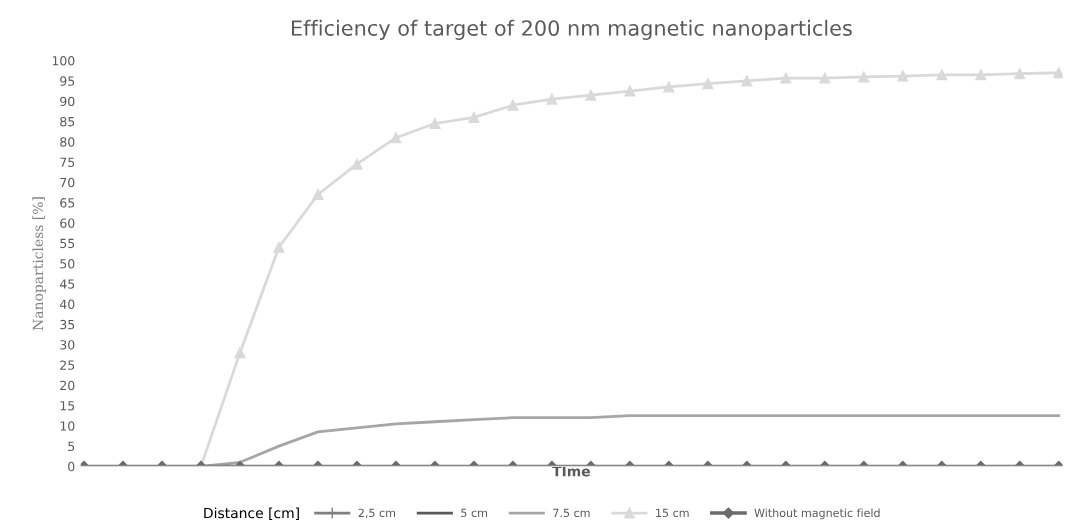  I want to click on y-tick-label: 80, so click(67, 142).